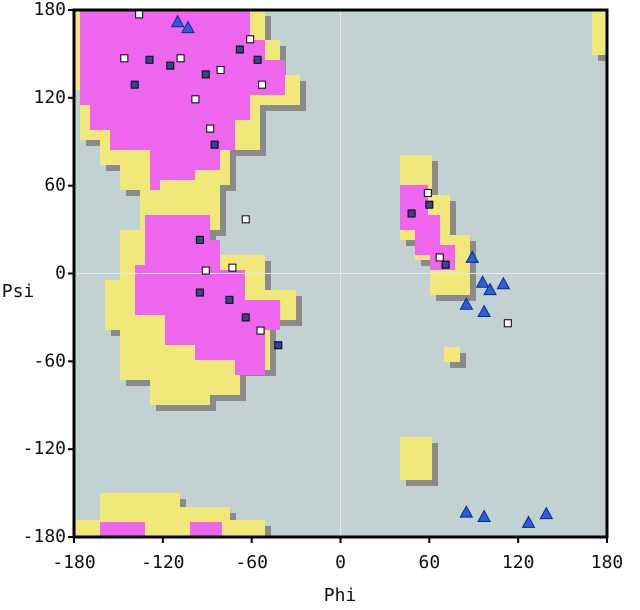 The width and height of the screenshot is (640, 610). Describe the element at coordinates (340, 562) in the screenshot. I see `x-tick-label: 0` at that location.